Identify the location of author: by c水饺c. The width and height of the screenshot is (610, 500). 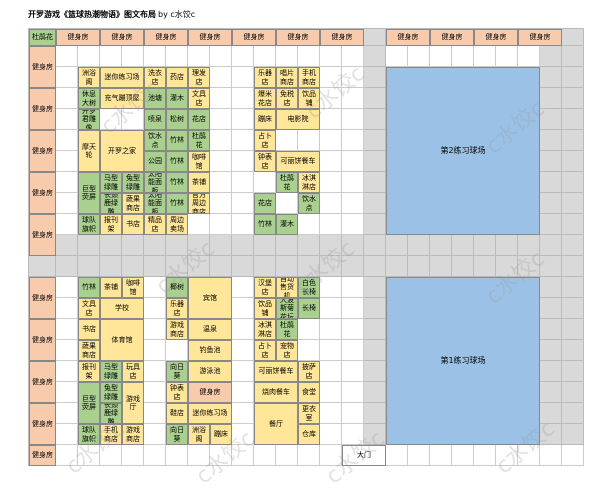
(177, 14).